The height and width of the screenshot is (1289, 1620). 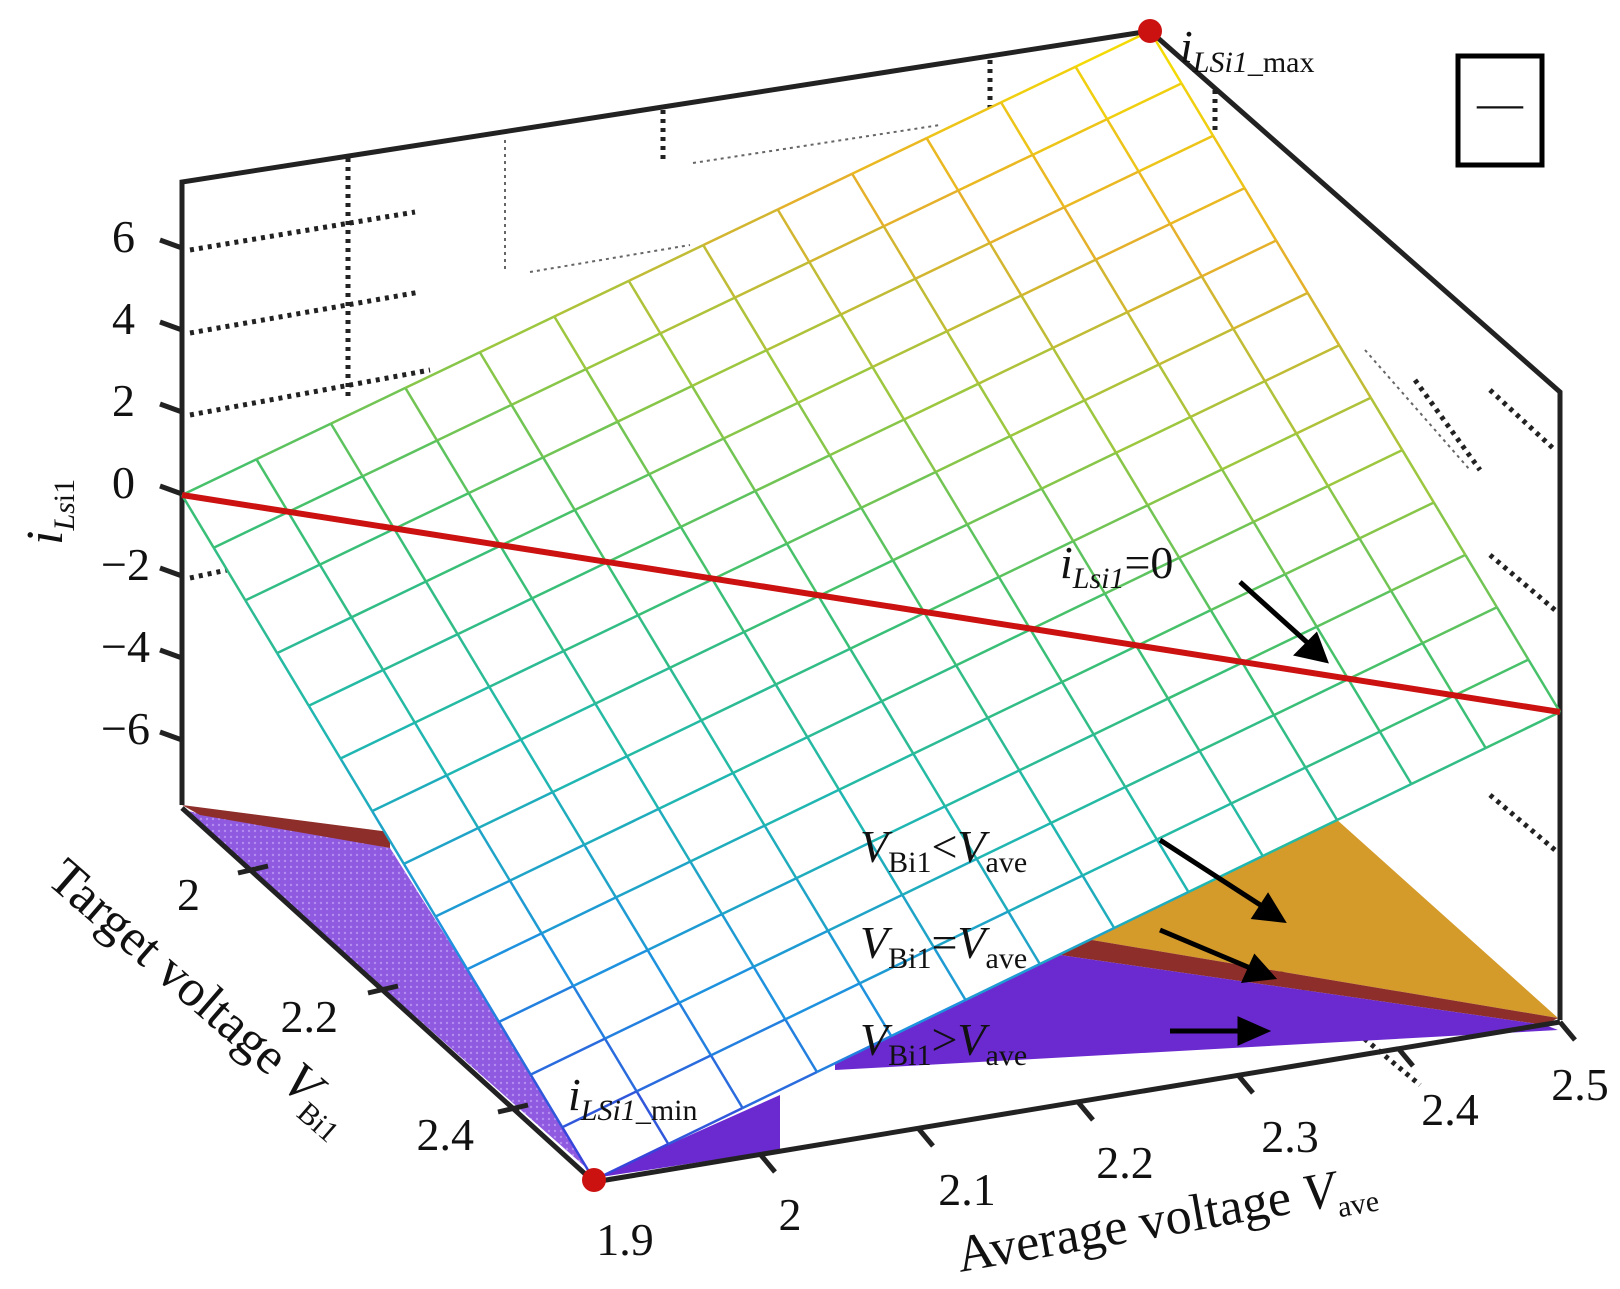 I want to click on z-tick-labels: 6 4 2 0 −2 −4 −6, so click(x=125, y=482).